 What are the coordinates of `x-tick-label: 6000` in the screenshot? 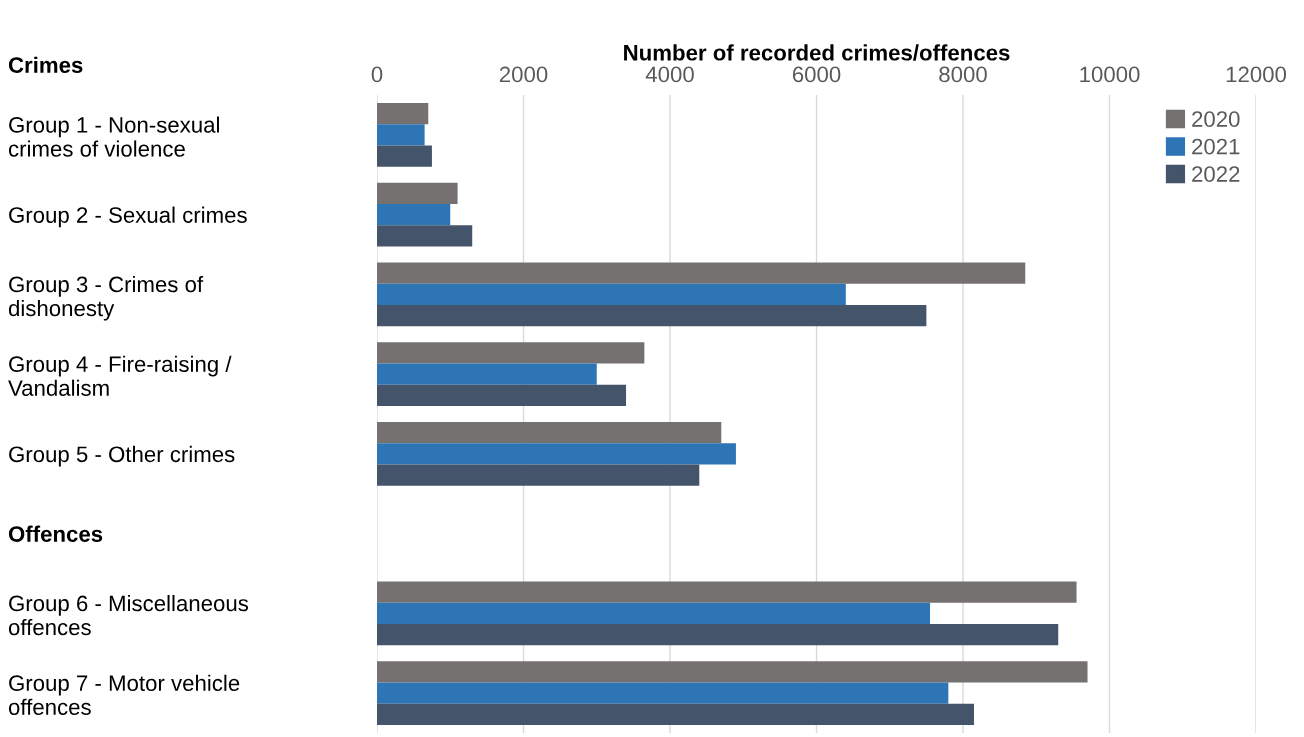 It's located at (816, 74).